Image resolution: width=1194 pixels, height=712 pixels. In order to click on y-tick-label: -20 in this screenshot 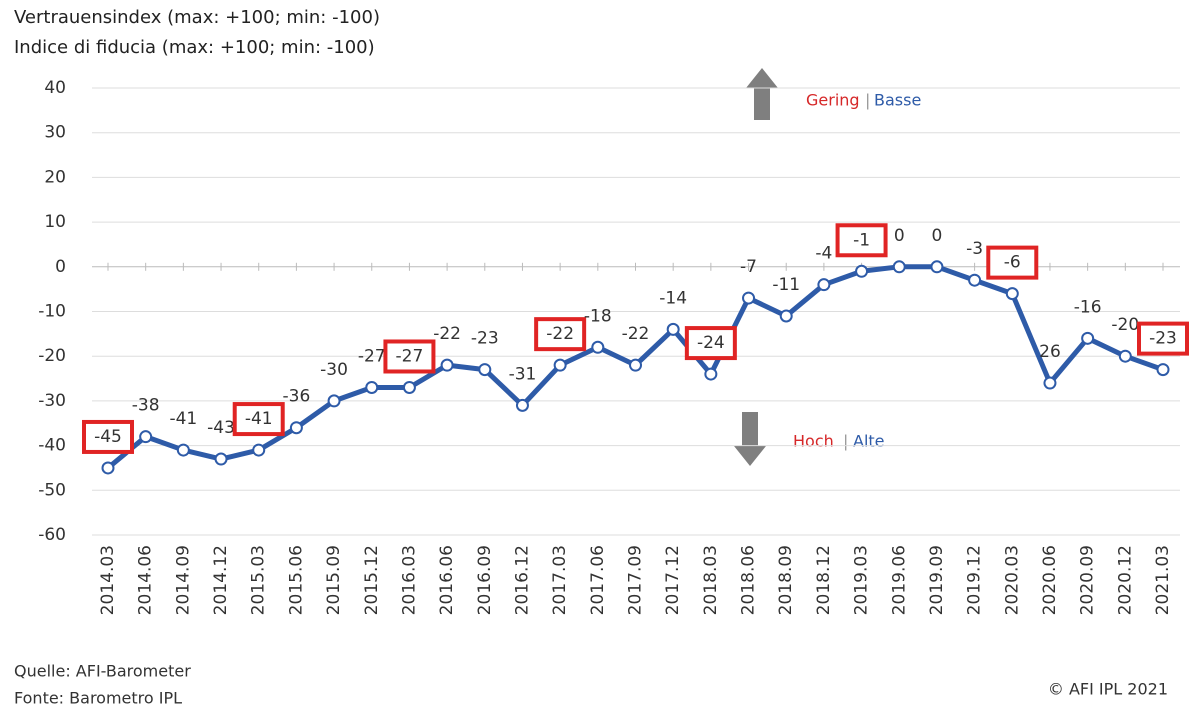, I will do `click(52, 356)`.